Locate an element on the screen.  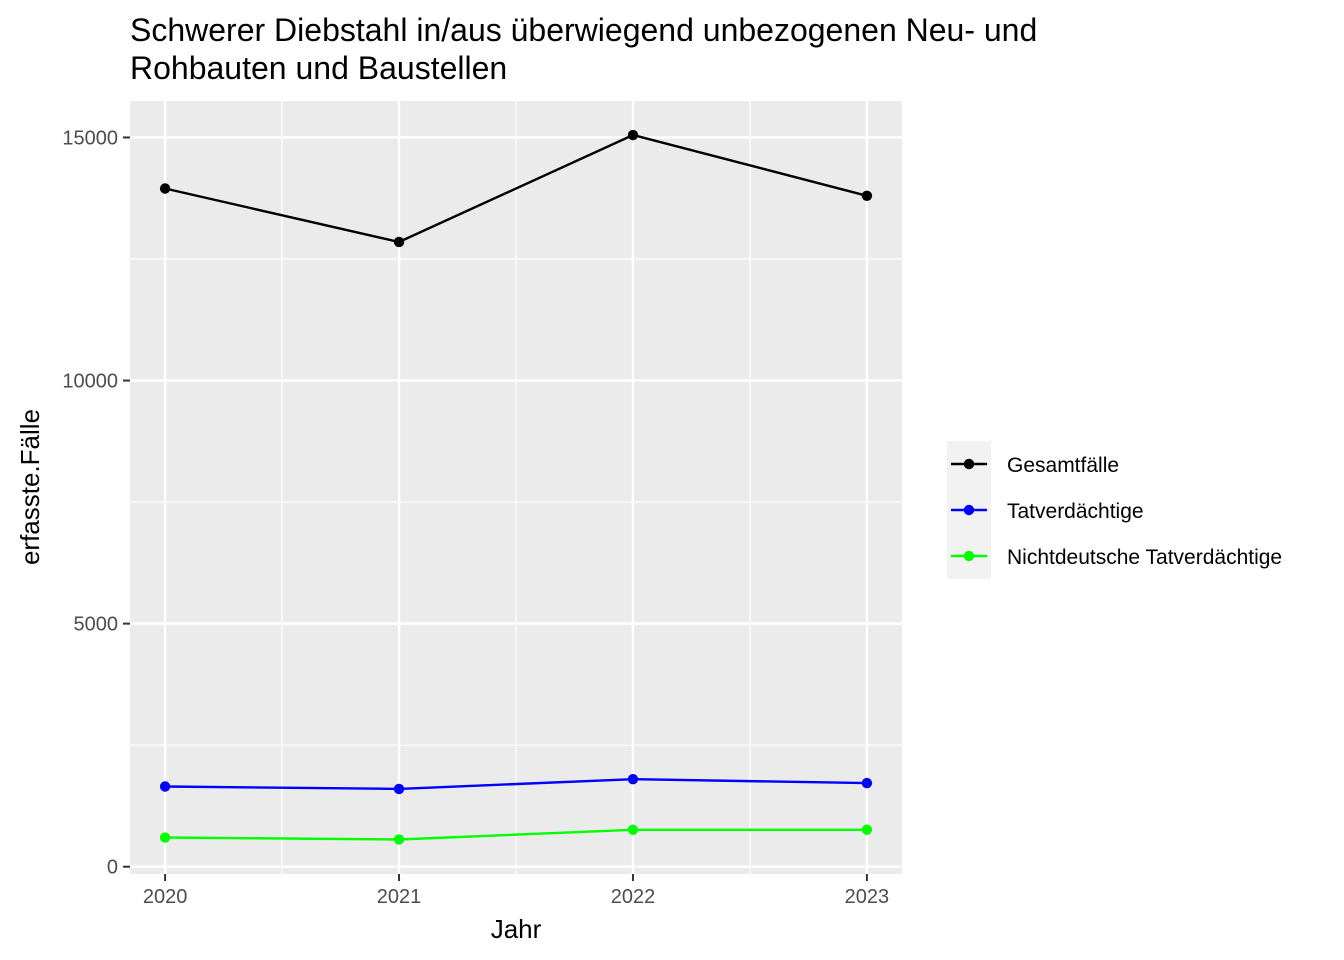
legend-label: Gesamtfälle is located at coordinates (1063, 465).